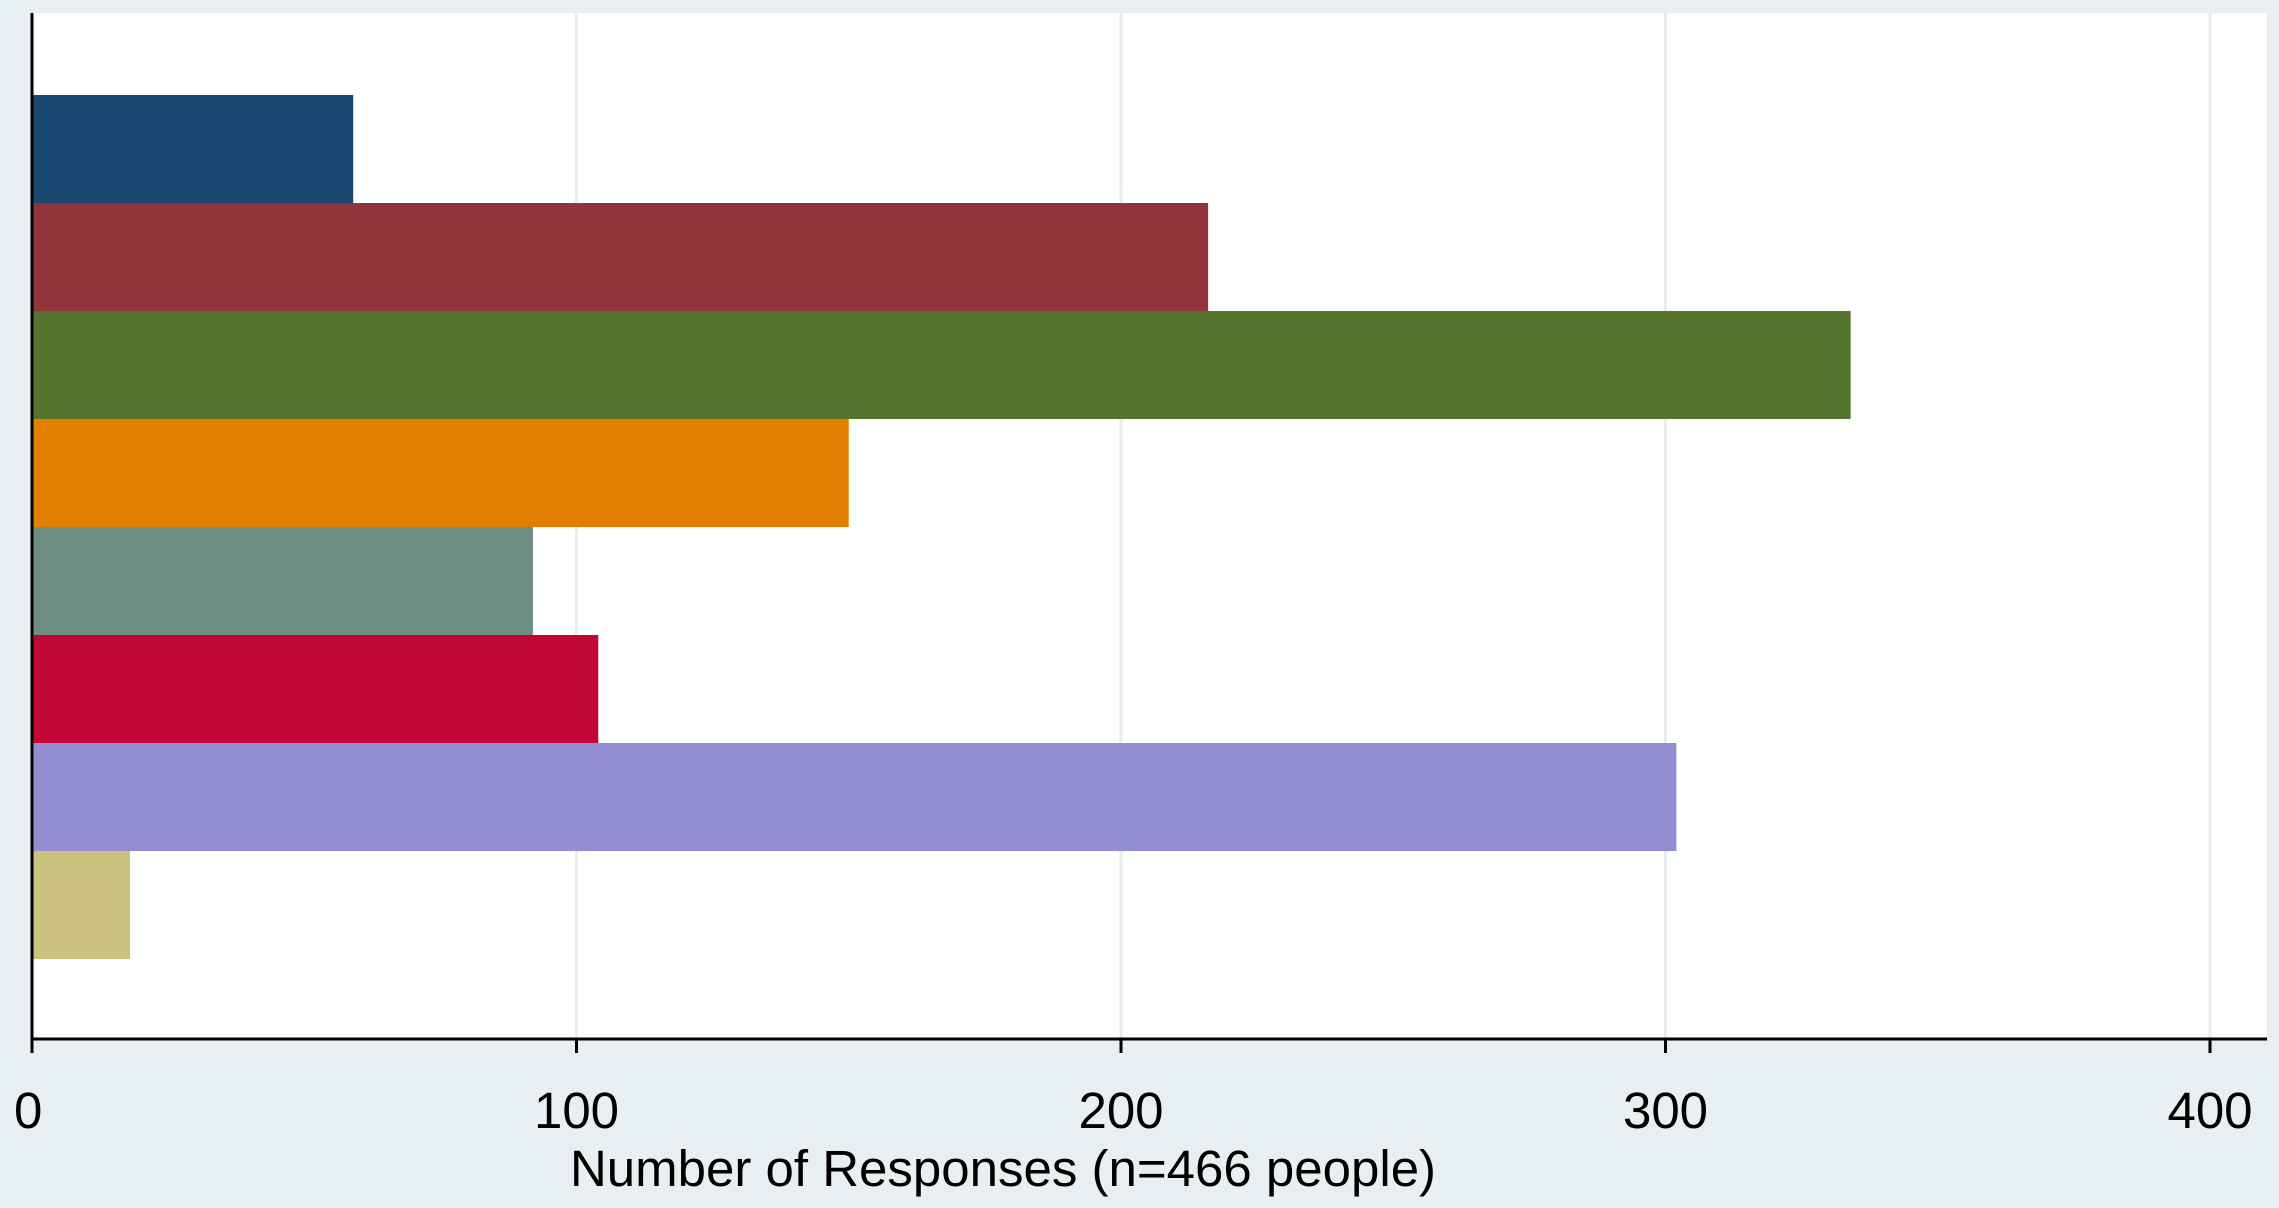 This screenshot has width=2279, height=1208. I want to click on x-tick-label-300: 300, so click(1665, 1110).